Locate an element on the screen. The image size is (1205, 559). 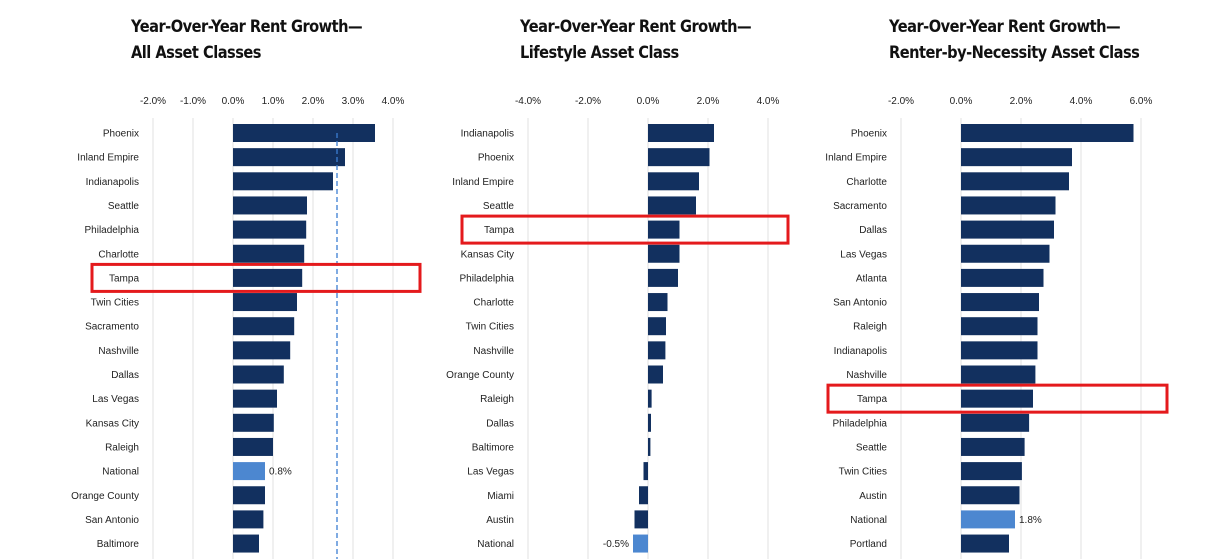
highlight-box is located at coordinates (625, 229).